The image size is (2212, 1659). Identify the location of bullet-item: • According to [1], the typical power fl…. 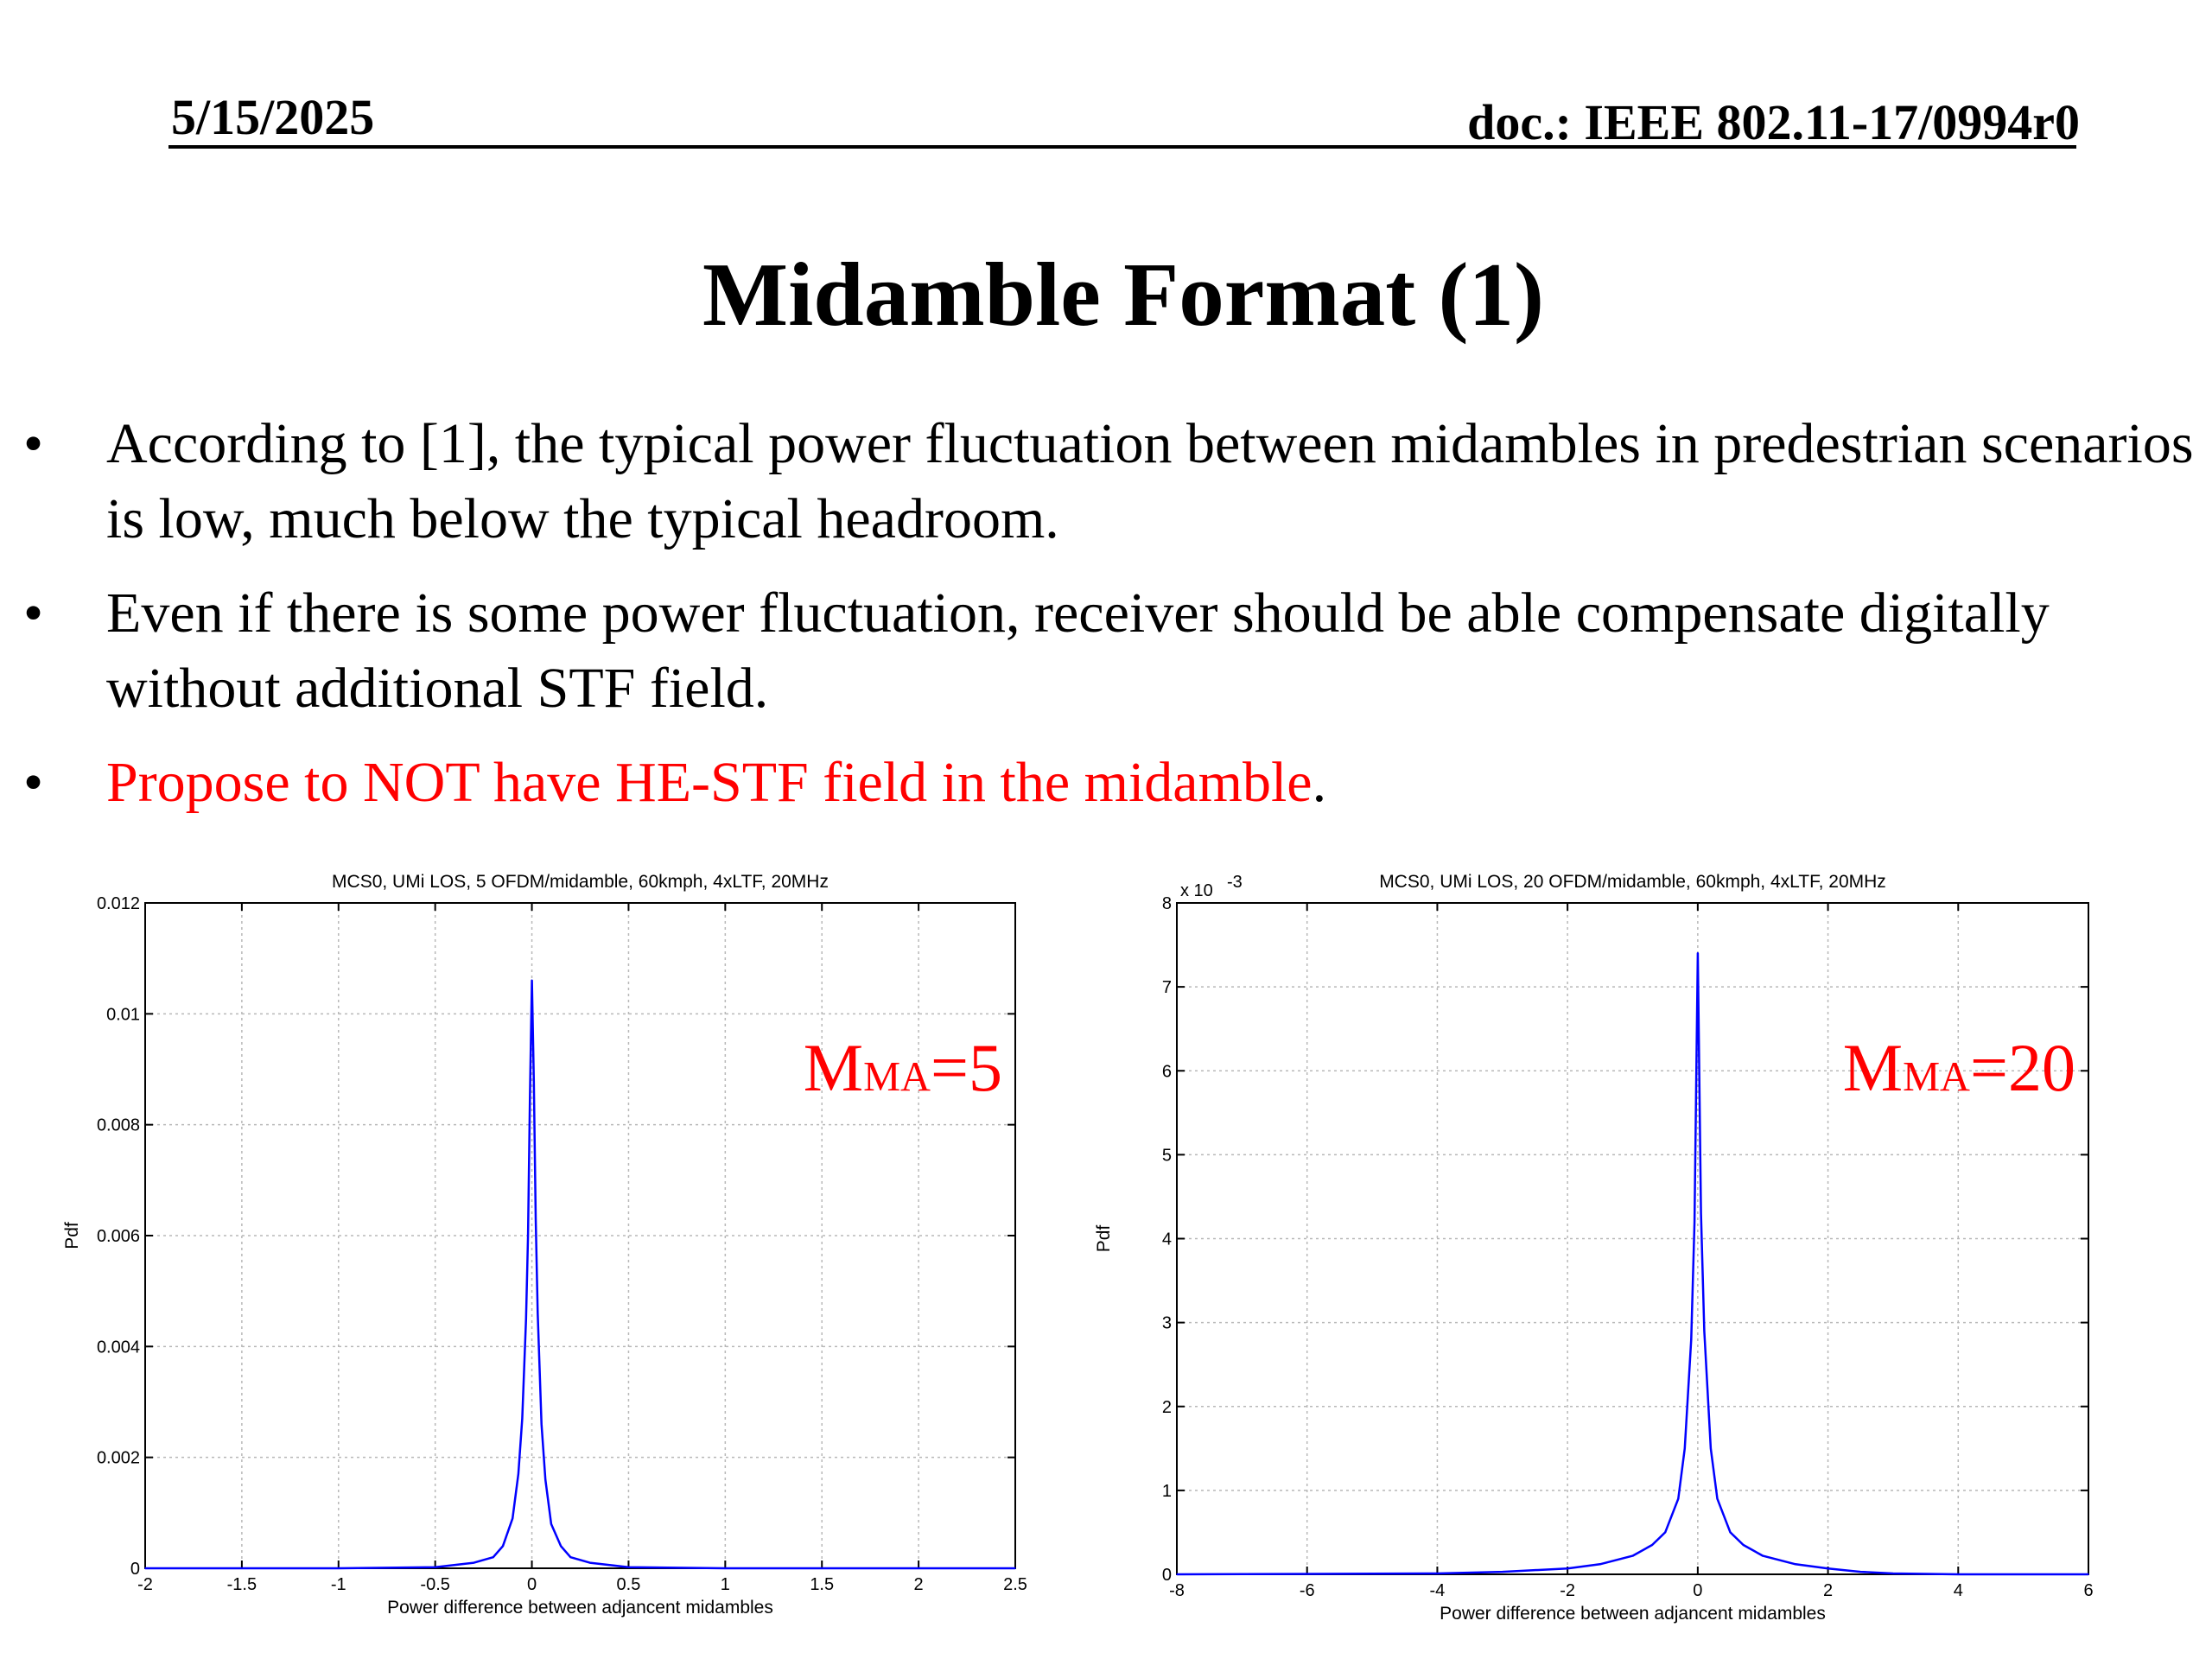
(1106, 481).